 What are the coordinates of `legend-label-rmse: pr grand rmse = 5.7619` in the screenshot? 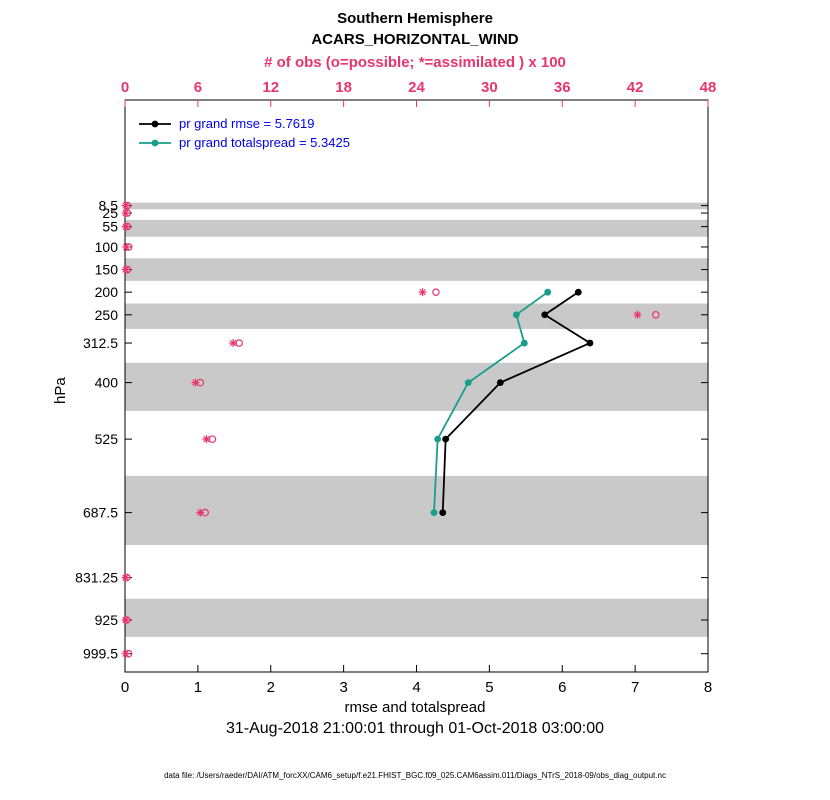 It's located at (247, 123).